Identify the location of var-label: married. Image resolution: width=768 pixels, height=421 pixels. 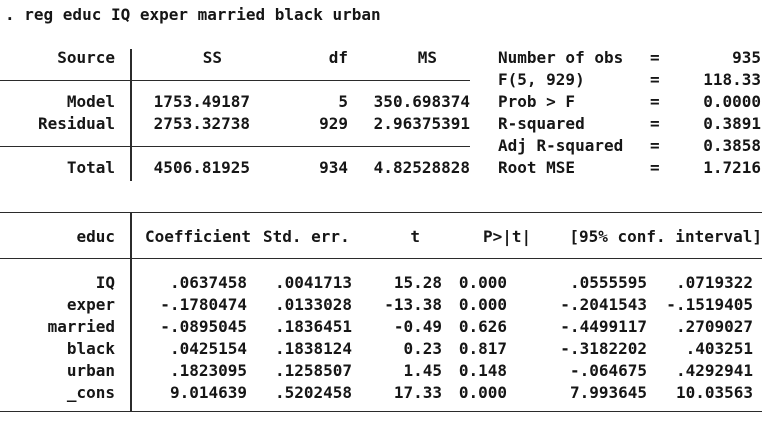
(81, 326).